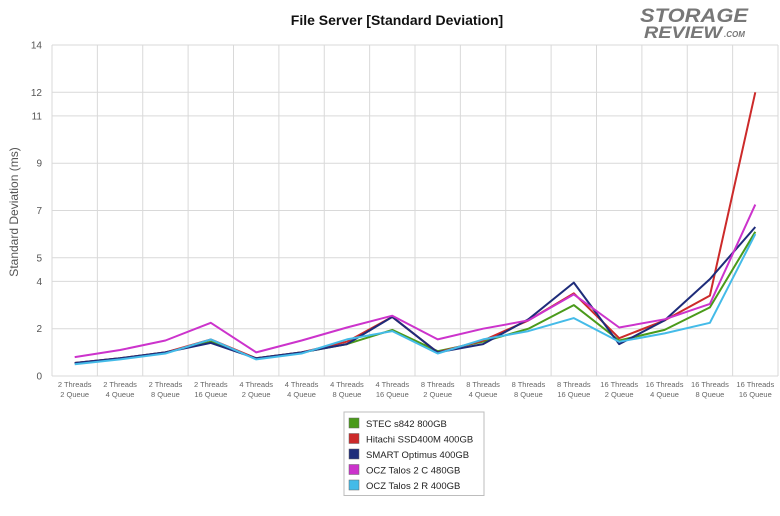 The width and height of the screenshot is (780, 516). I want to click on y-tick-label: 2, so click(39, 329).